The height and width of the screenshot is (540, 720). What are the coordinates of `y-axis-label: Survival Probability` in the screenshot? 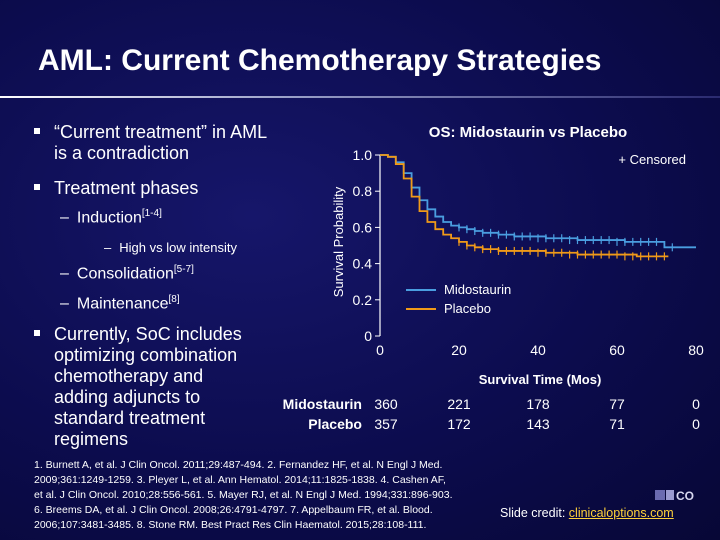 It's located at (338, 241).